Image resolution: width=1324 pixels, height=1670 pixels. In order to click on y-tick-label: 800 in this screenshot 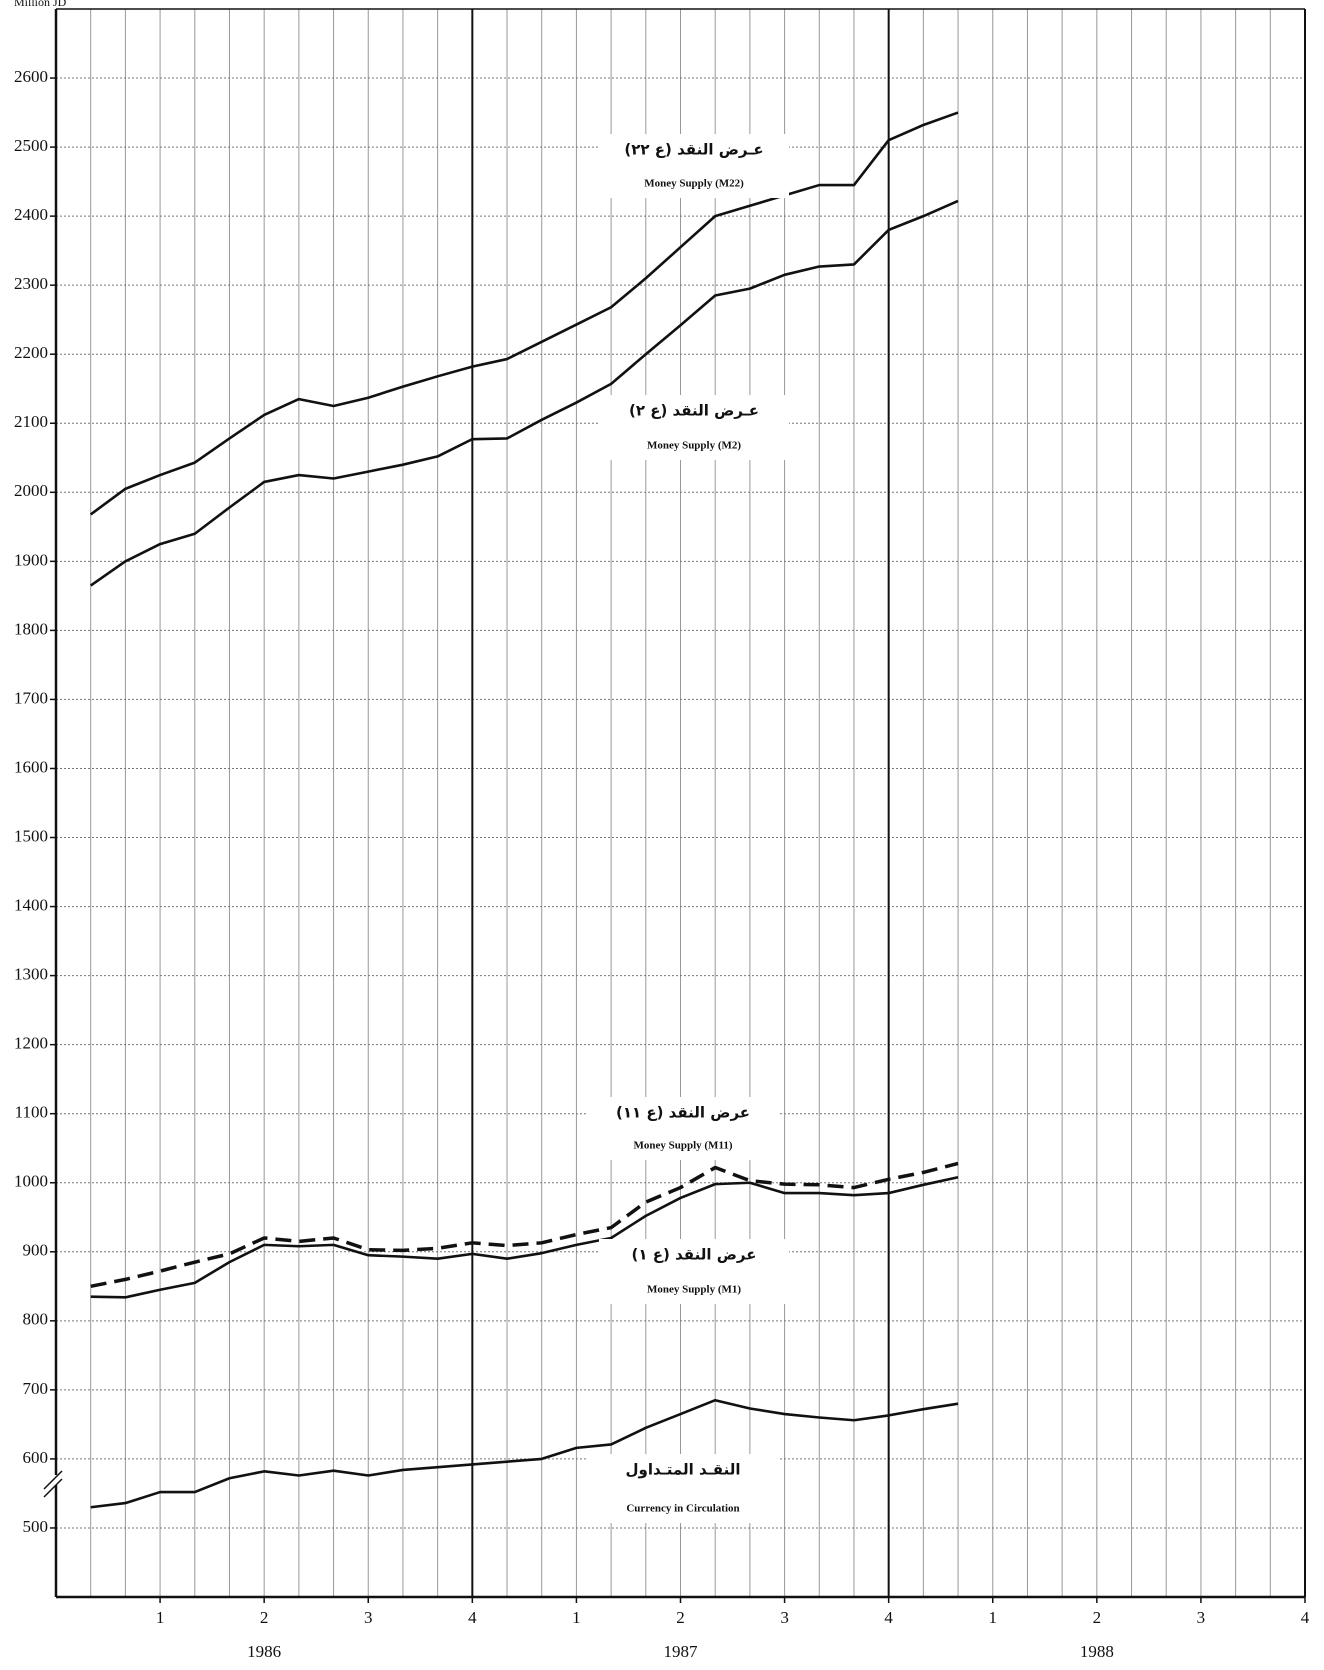, I will do `click(36, 1319)`.